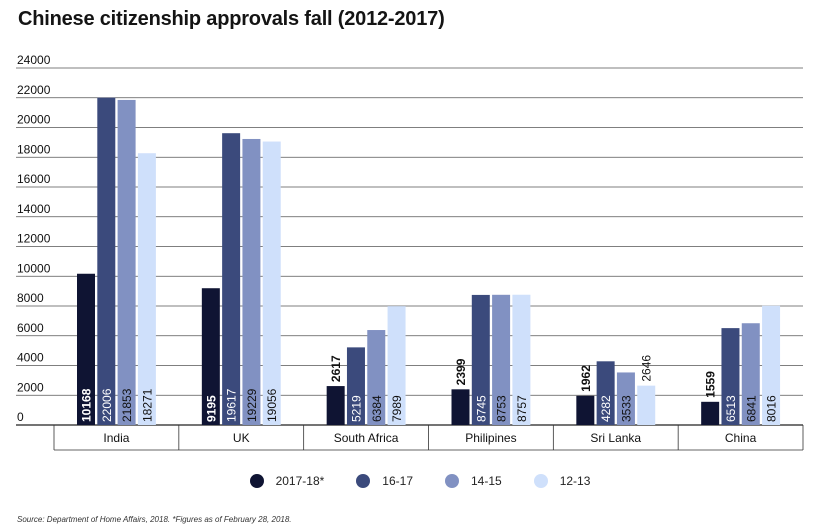 This screenshot has height=531, width=840. What do you see at coordinates (481, 408) in the screenshot?
I see `data-label: 8745` at bounding box center [481, 408].